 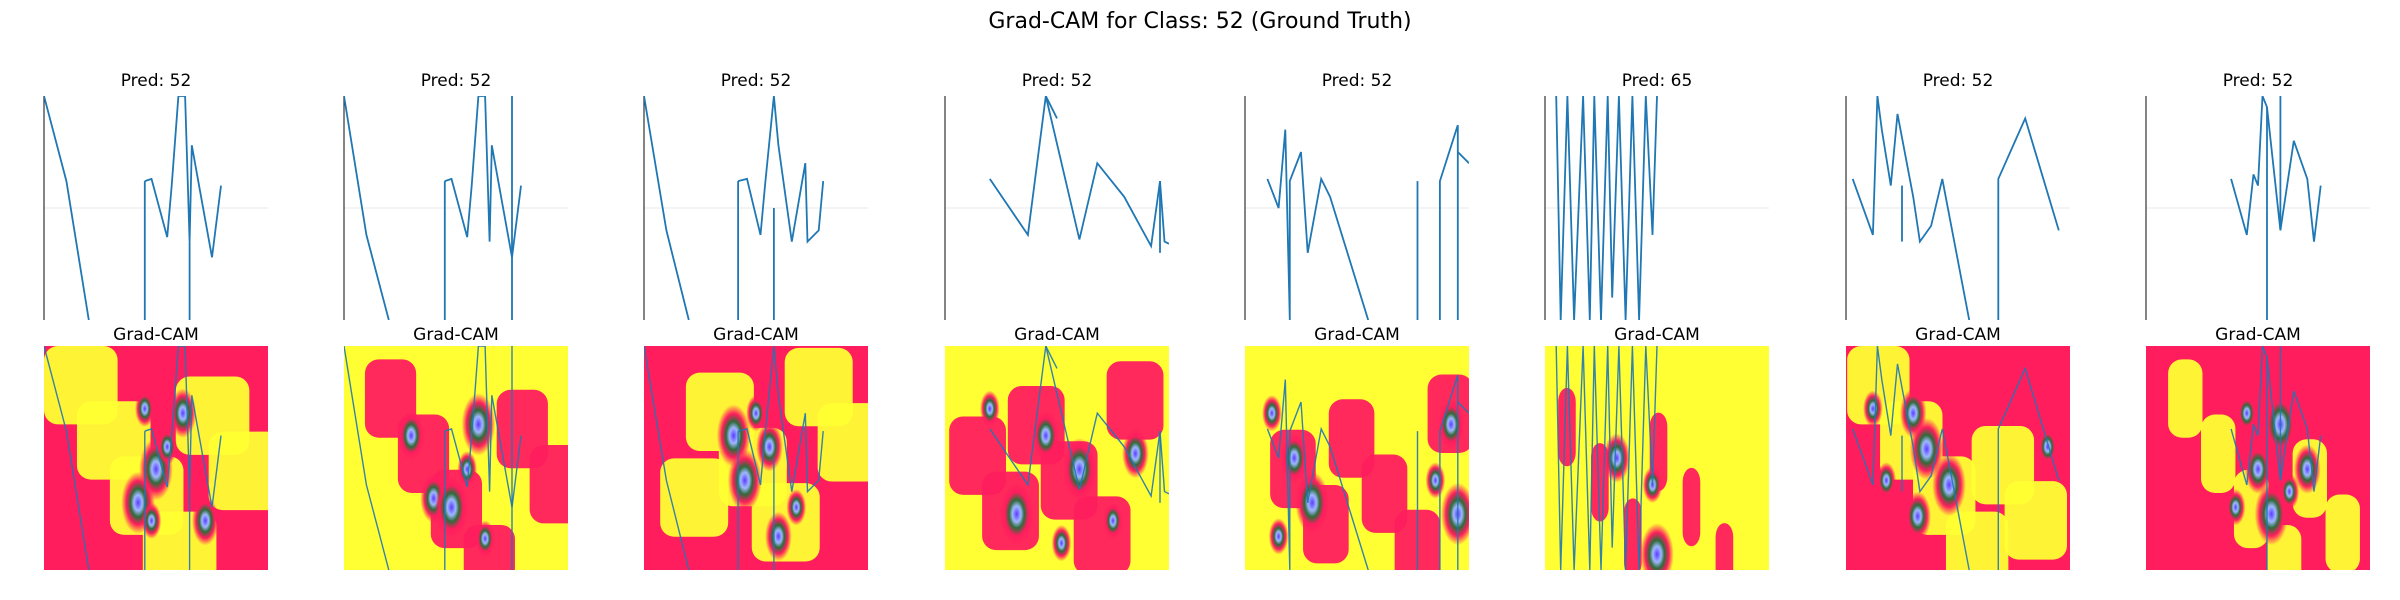 I want to click on panel-6: Pred: 65 Grad-CAM, so click(x=1656, y=320).